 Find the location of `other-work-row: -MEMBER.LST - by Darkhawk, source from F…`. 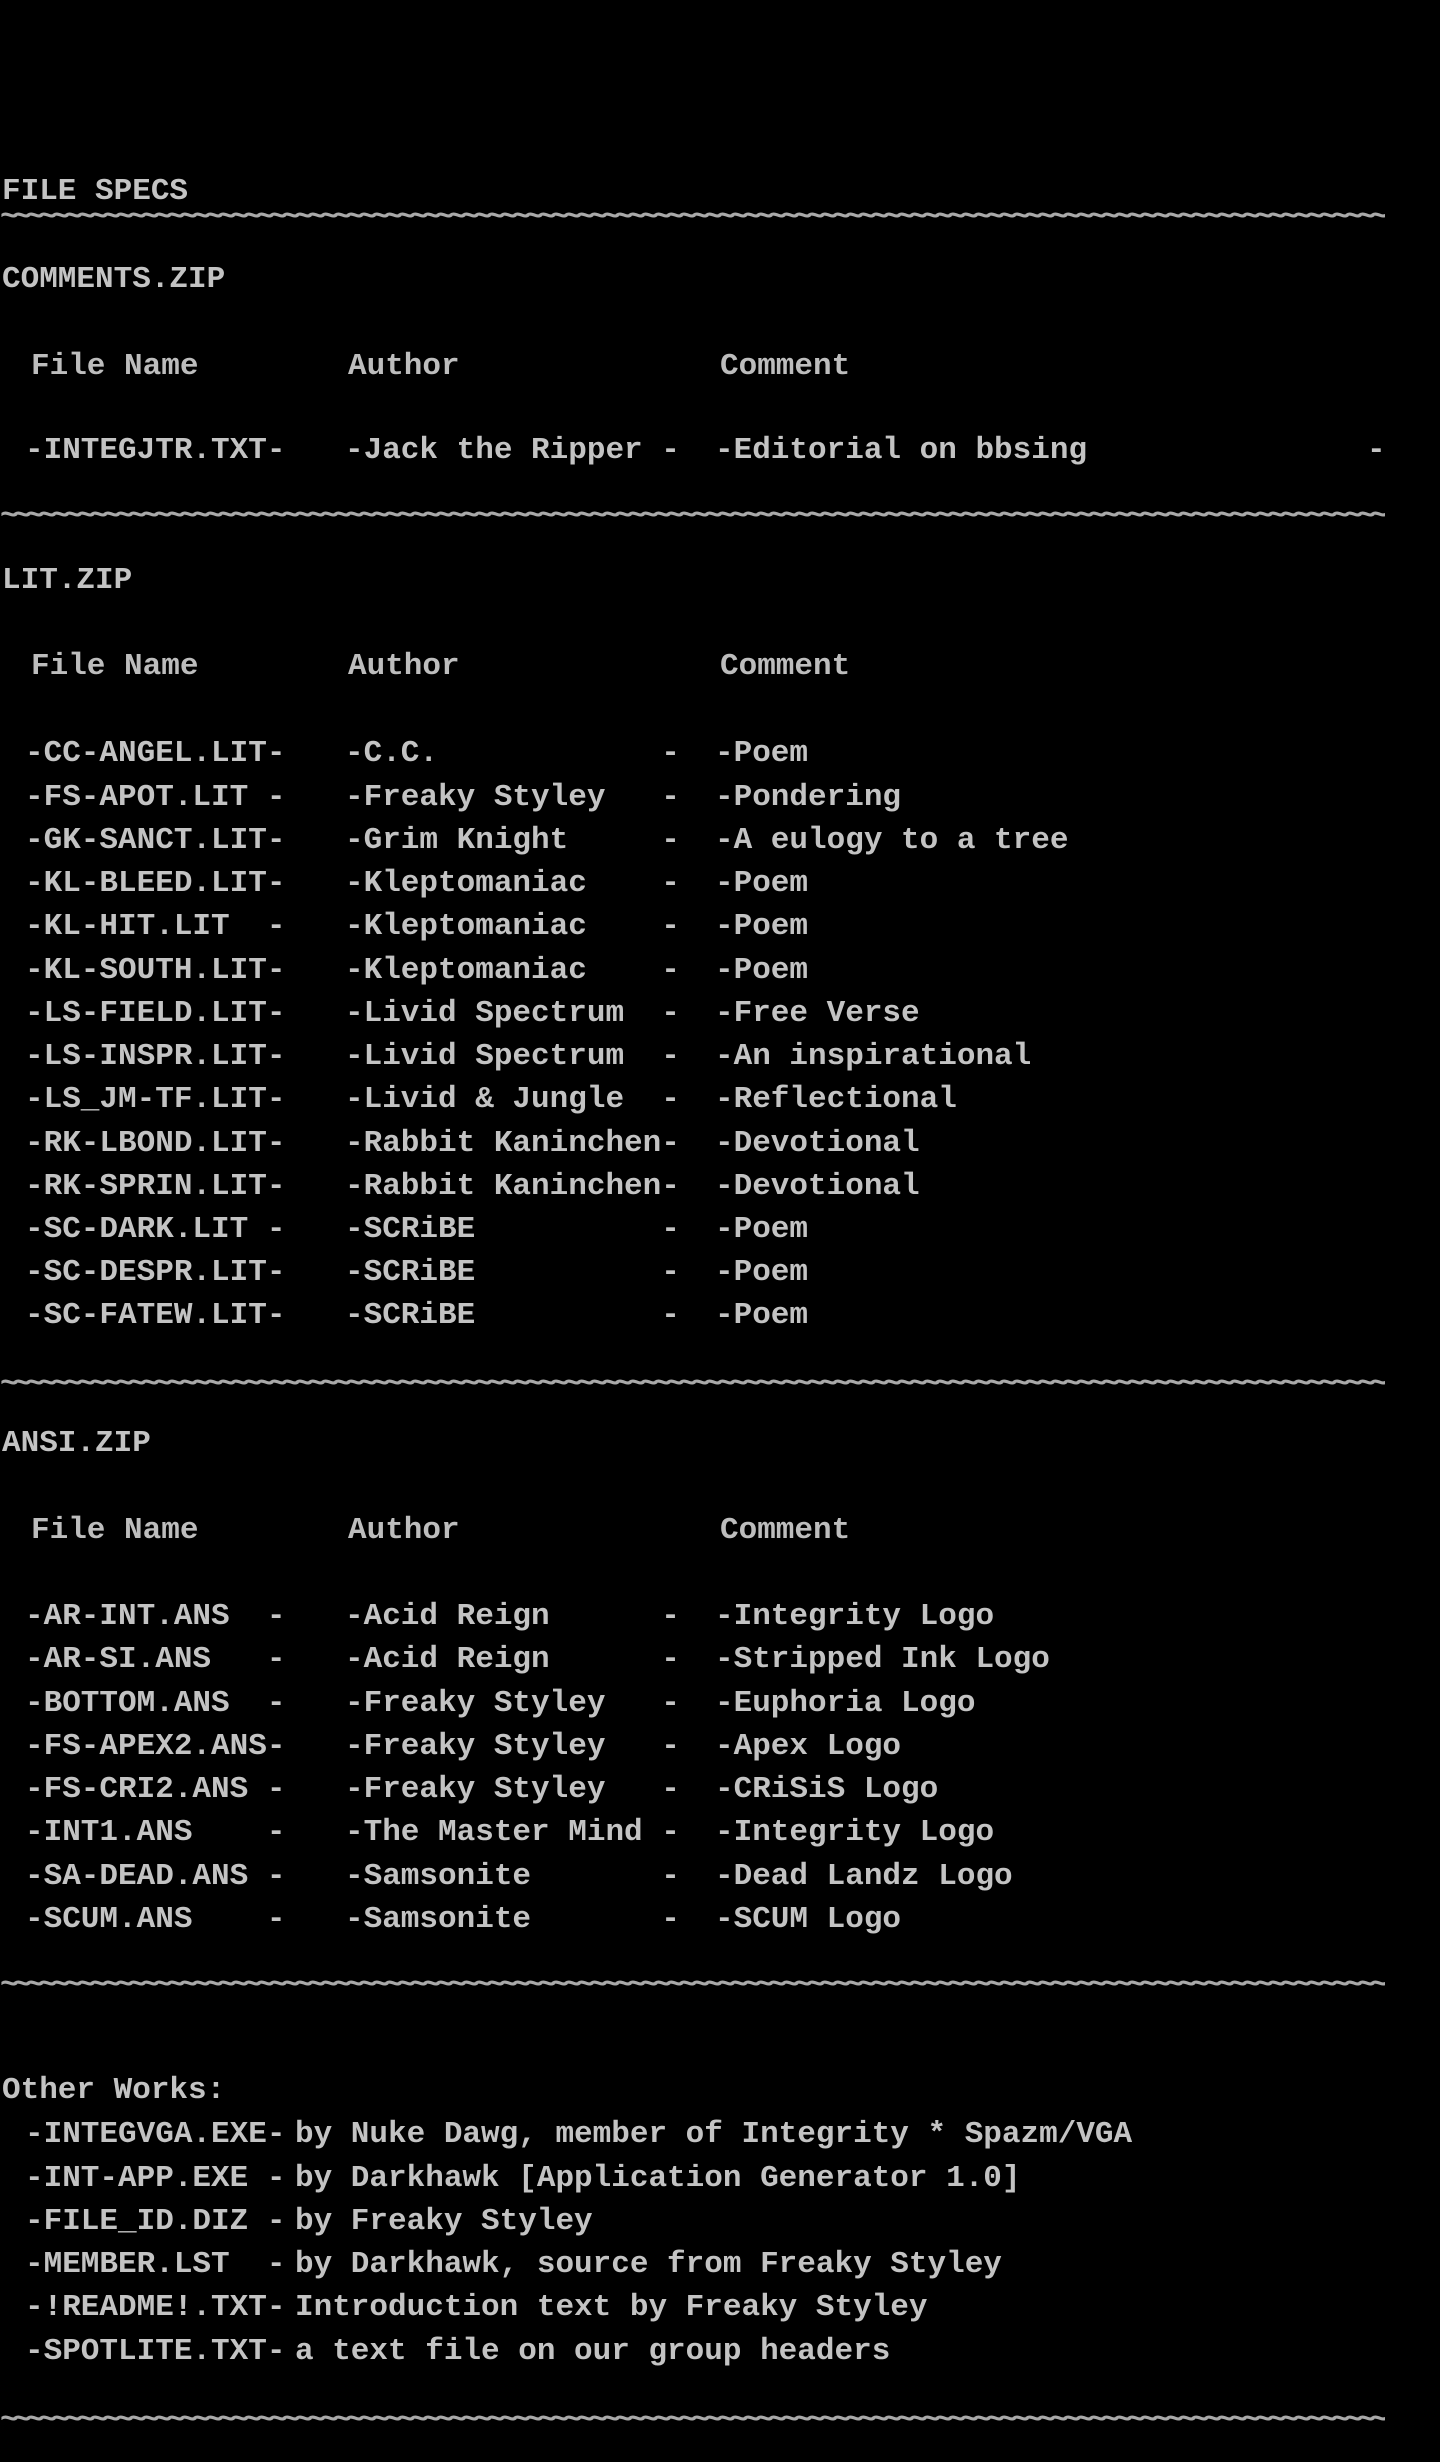

other-work-row: -MEMBER.LST - by Darkhawk, source from F… is located at coordinates (720, 2264).